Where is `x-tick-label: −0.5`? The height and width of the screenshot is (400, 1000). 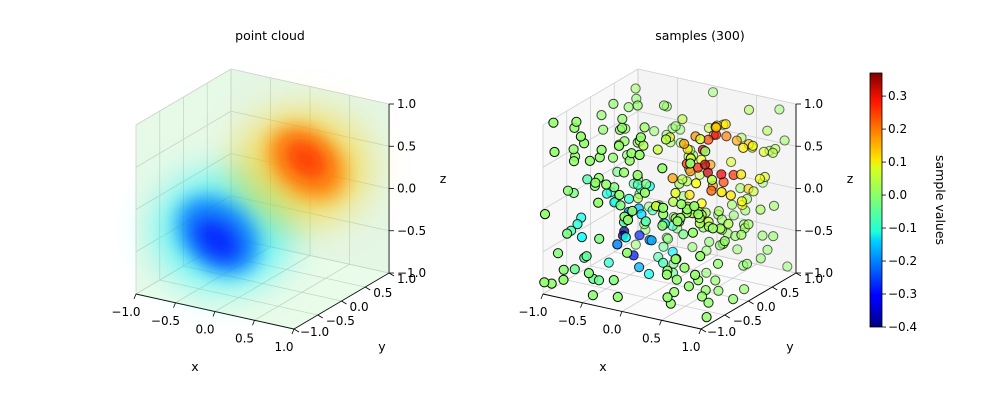 x-tick-label: −0.5 is located at coordinates (165, 321).